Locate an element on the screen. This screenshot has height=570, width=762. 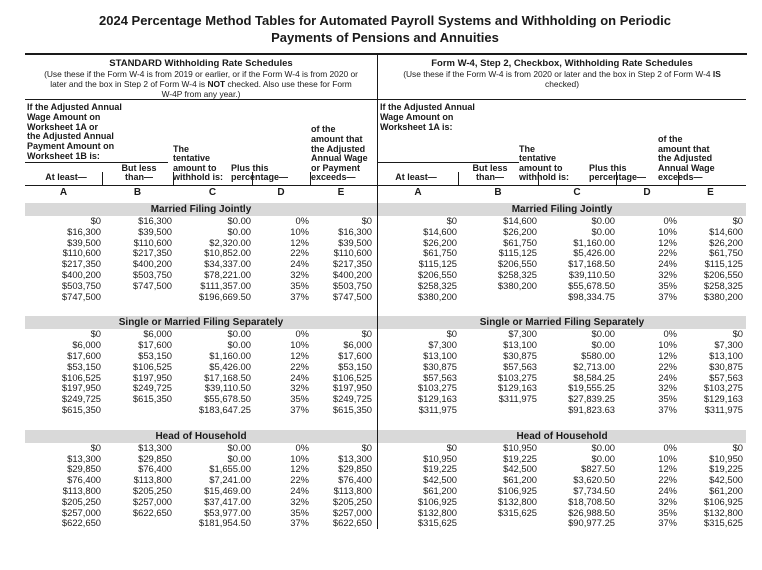
schedule-note-text: NOT is located at coordinates (216, 84).